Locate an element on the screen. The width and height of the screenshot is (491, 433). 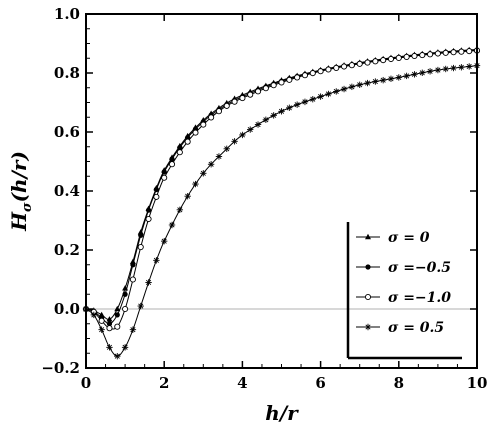
x-axis-label: h/r is located at coordinates (282, 413).